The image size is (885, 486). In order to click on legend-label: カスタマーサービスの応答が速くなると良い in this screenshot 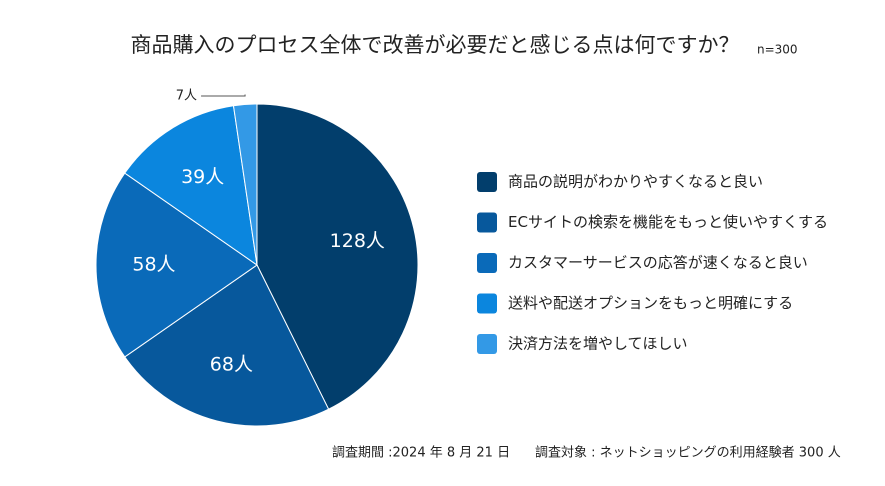, I will do `click(658, 263)`.